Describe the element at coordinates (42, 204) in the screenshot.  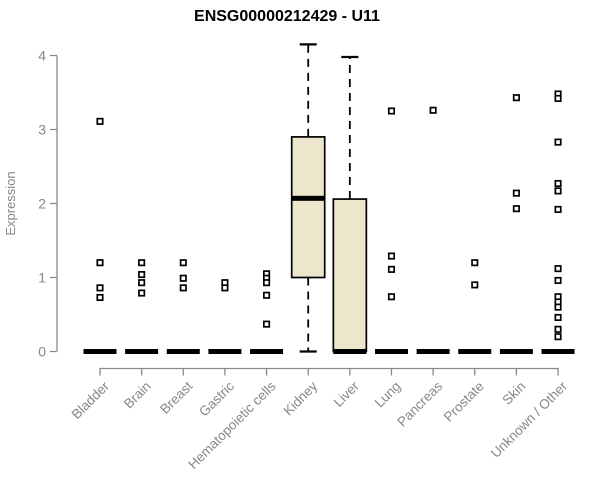
I see `y-tick-label: 2` at that location.